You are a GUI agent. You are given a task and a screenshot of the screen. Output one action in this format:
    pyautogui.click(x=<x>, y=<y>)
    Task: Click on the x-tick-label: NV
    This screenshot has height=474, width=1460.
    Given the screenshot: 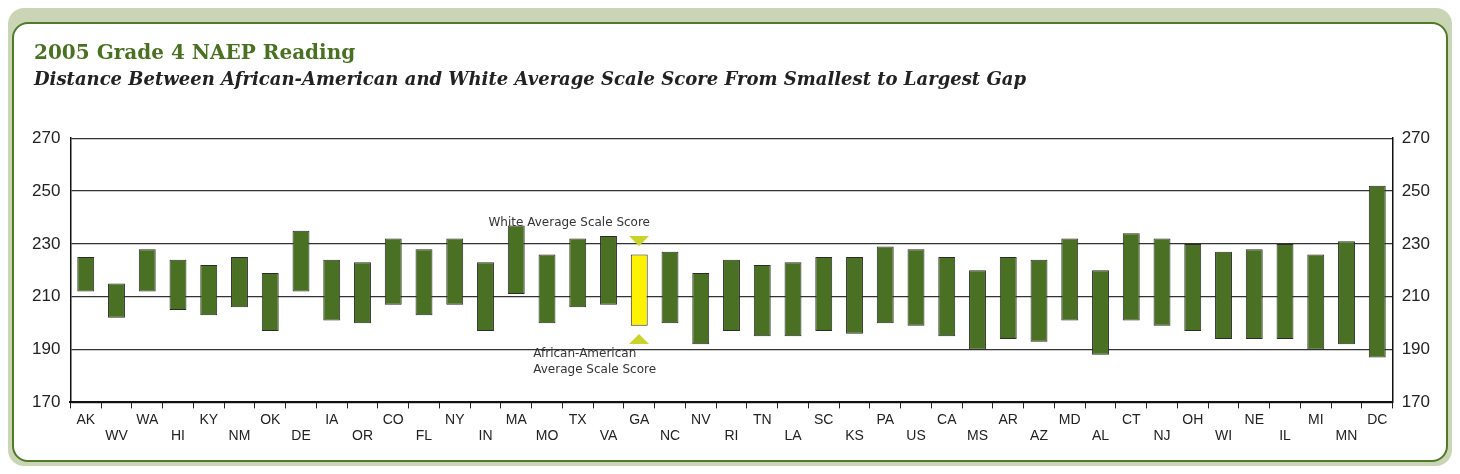 What is the action you would take?
    pyautogui.click(x=701, y=418)
    